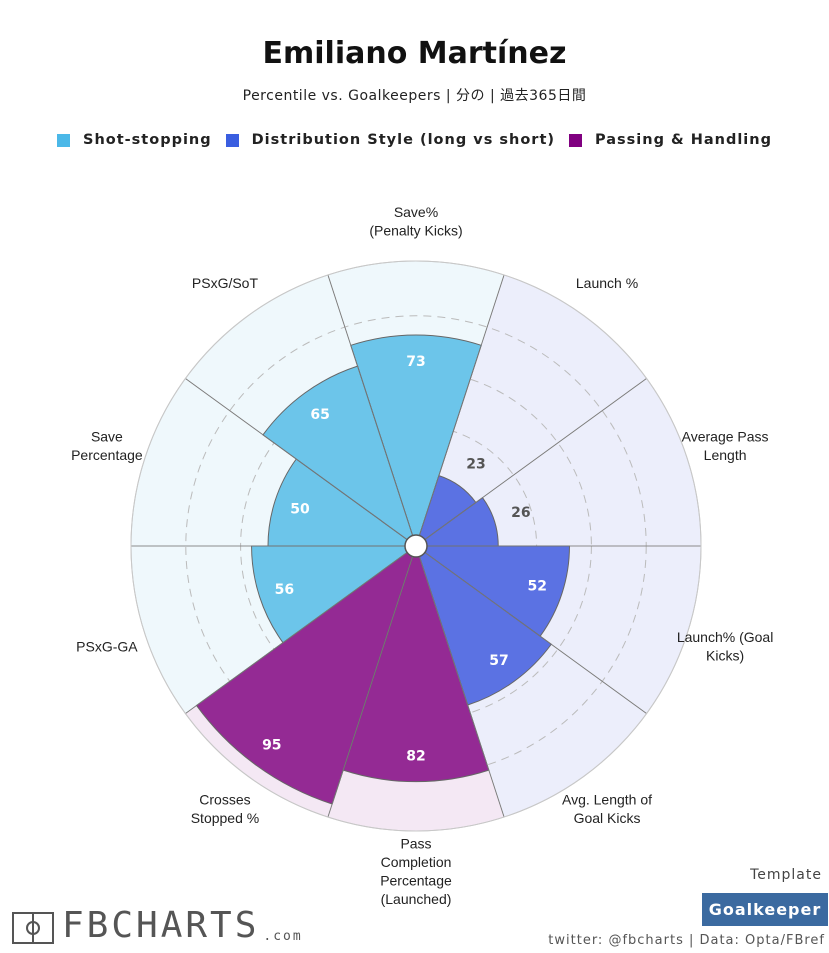  I want to click on category-label-9: PSxG/SoT, so click(225, 283).